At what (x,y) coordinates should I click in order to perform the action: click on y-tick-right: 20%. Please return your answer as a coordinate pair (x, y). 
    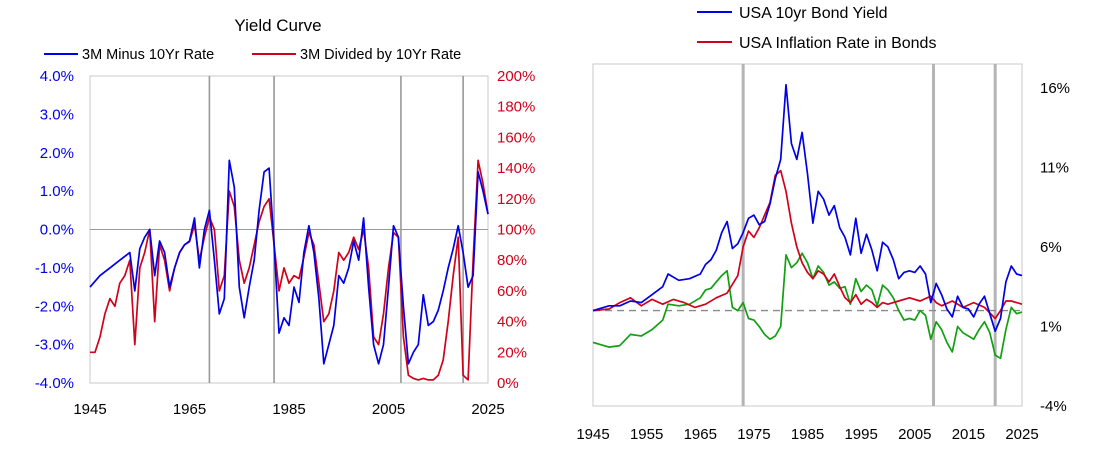
    Looking at the image, I should click on (512, 352).